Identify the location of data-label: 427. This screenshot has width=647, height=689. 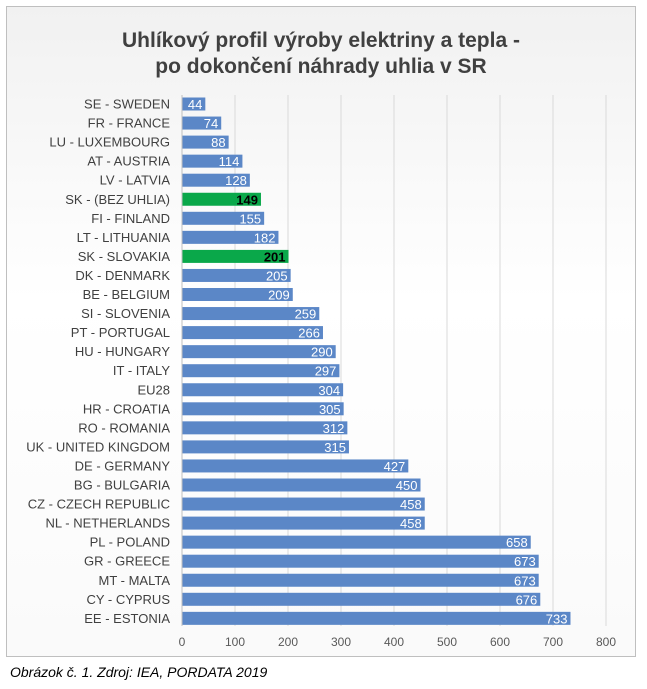
(395, 466).